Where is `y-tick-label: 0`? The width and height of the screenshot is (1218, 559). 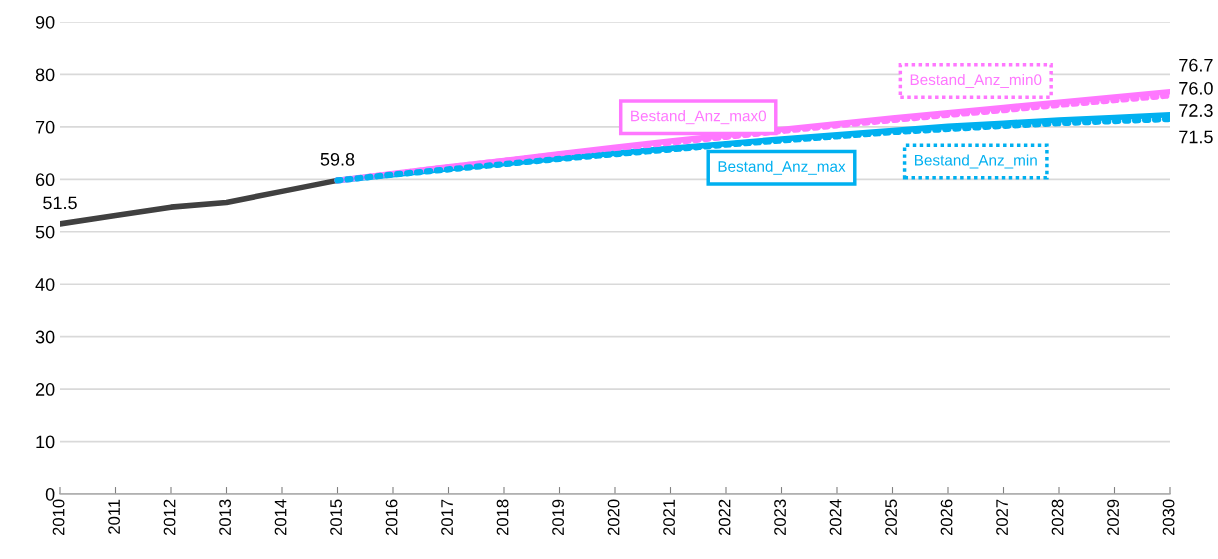 y-tick-label: 0 is located at coordinates (50, 494).